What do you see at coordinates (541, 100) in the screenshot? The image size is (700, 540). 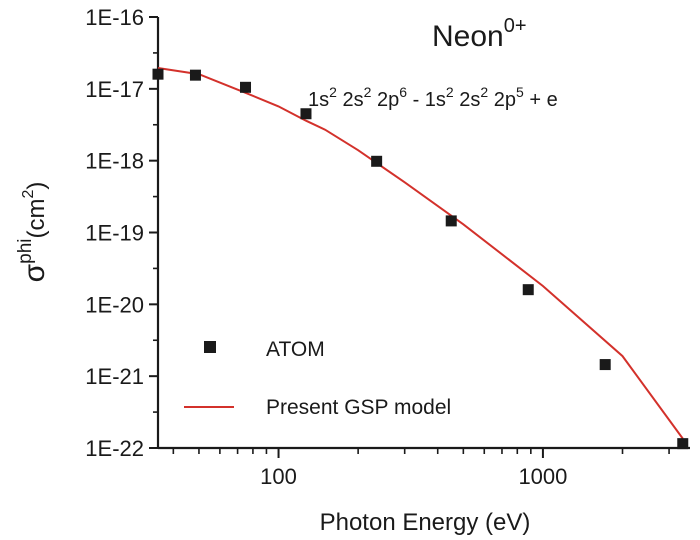 I see `transition-part: + e` at bounding box center [541, 100].